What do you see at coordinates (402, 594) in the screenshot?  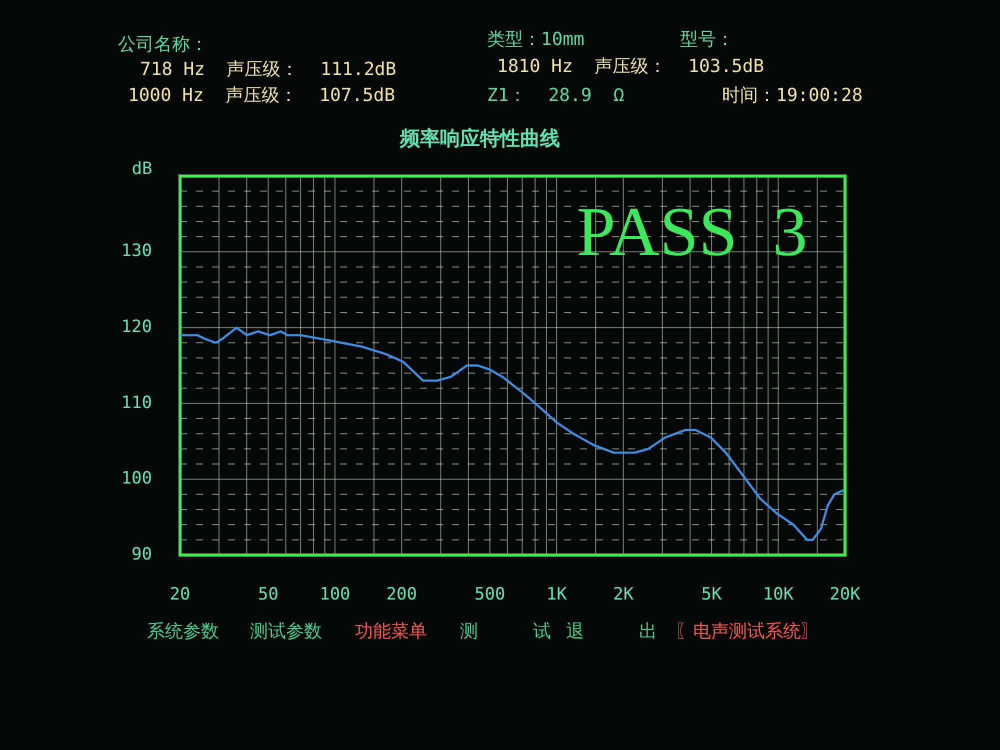 I see `x-tick-label: 200` at bounding box center [402, 594].